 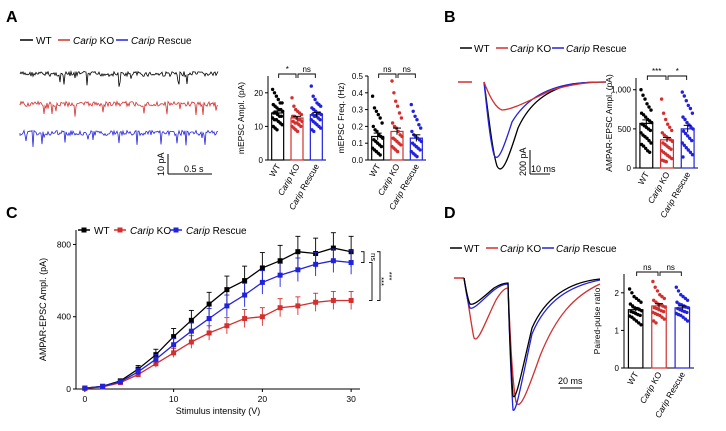 I want to click on legend-d-ko-rest: KO, so click(x=532, y=249).